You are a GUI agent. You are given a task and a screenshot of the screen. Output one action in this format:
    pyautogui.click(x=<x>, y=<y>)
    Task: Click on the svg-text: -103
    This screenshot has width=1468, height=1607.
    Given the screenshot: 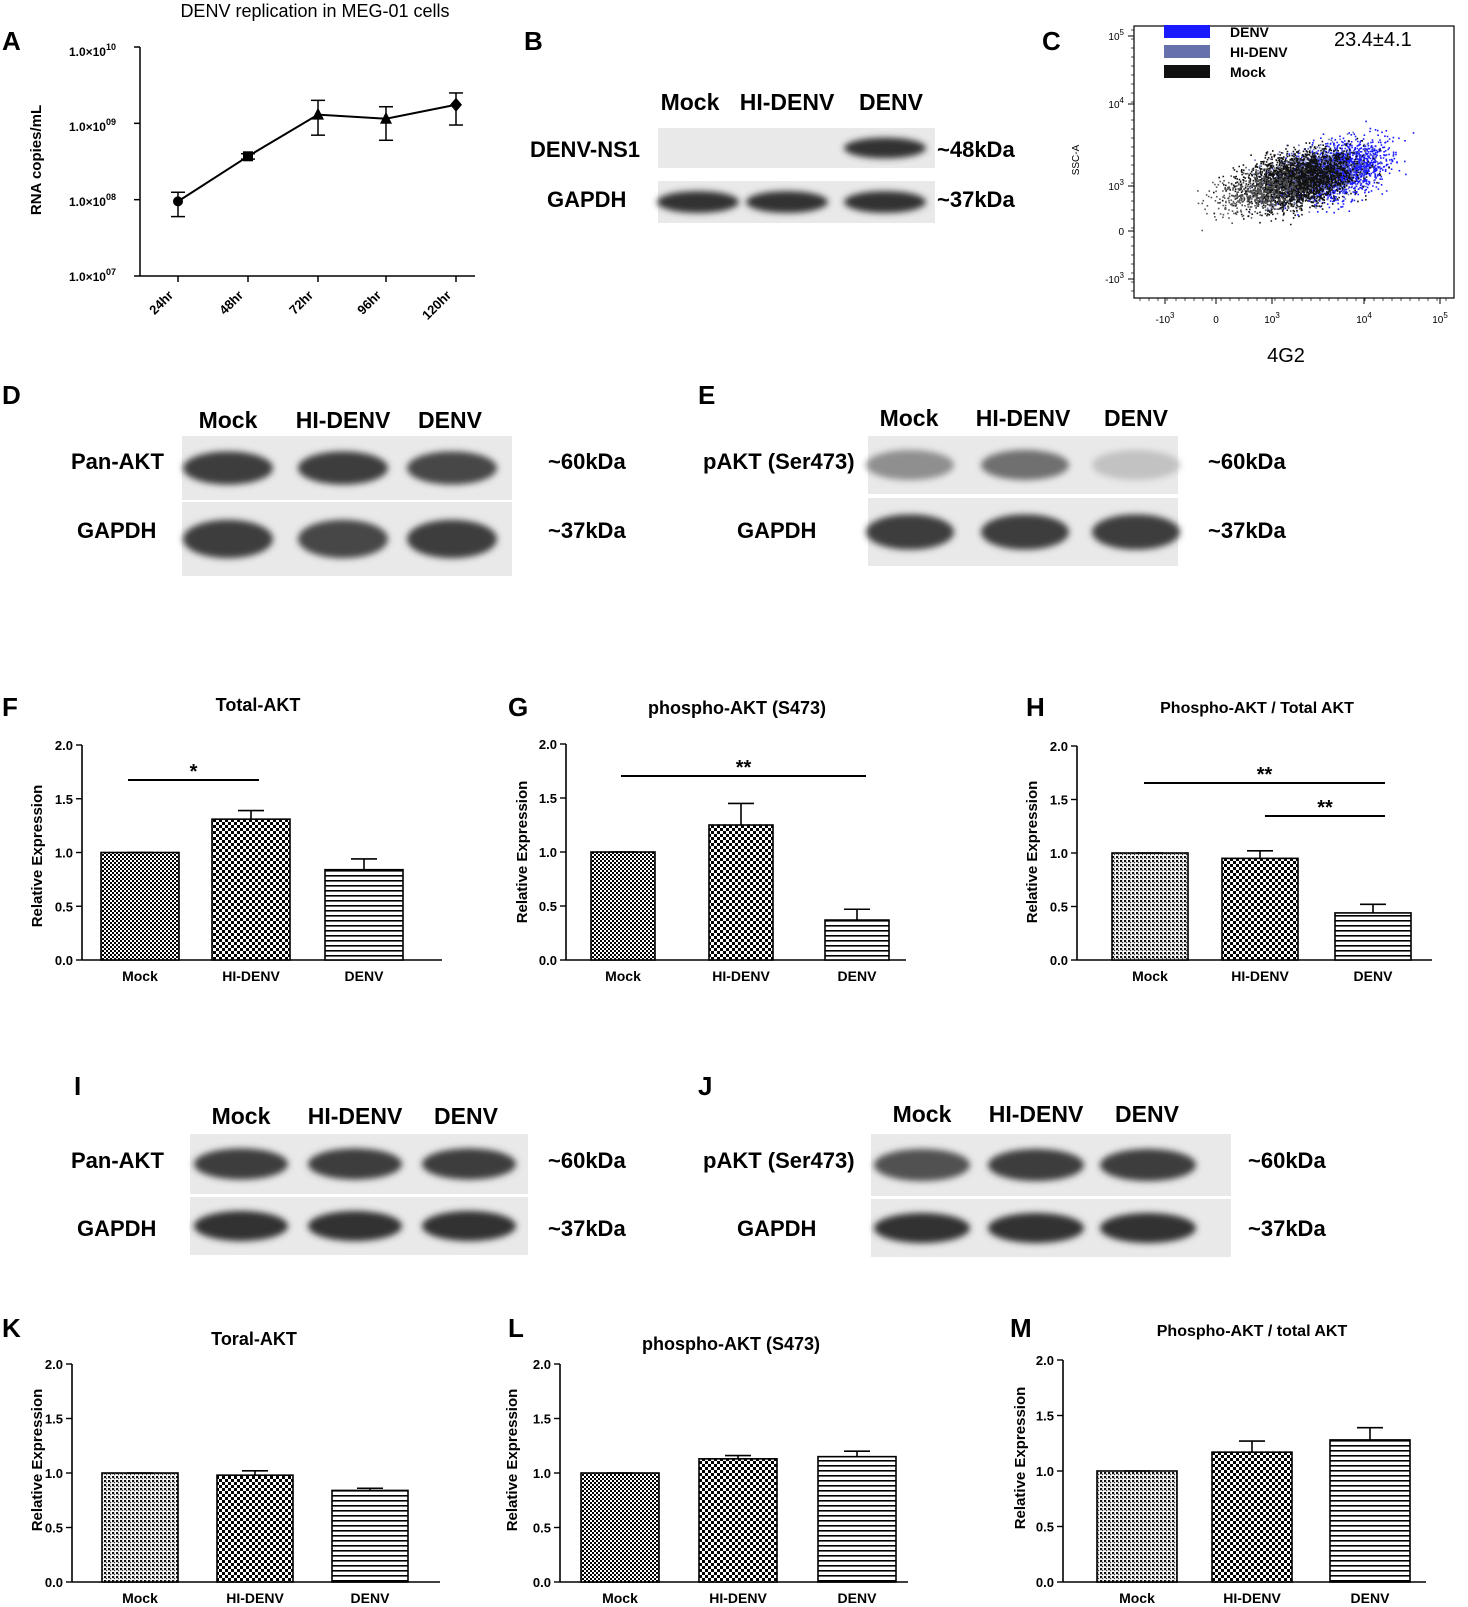 What is the action you would take?
    pyautogui.click(x=1165, y=318)
    